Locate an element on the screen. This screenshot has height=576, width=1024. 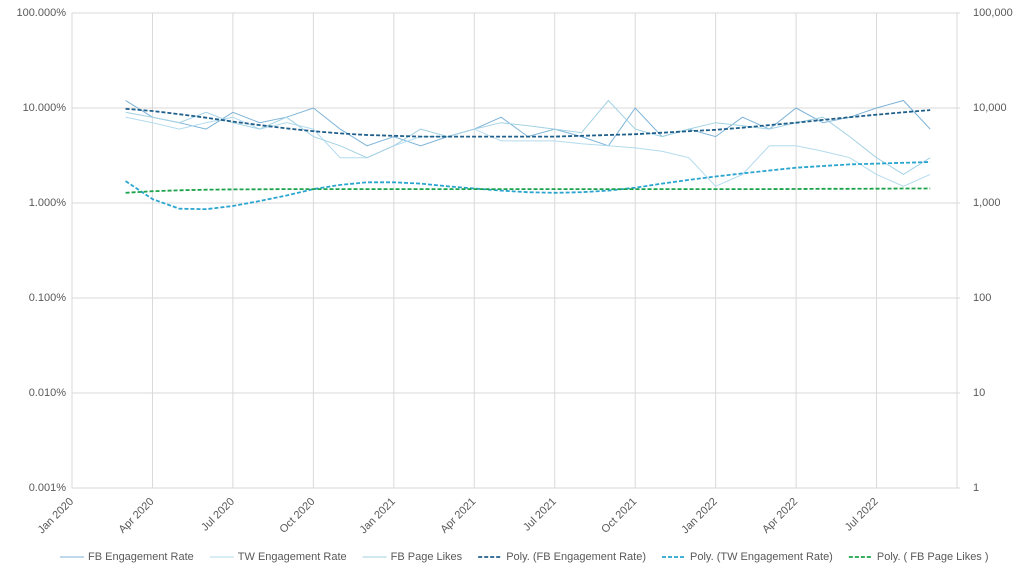
y-tick-label: 0.100% is located at coordinates (48, 298).